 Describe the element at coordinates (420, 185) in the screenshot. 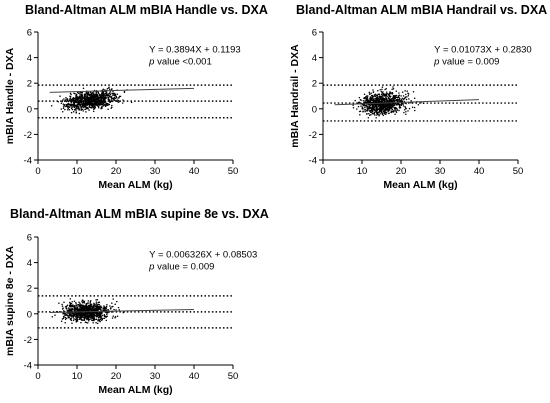

I see `x-axis-label: Mean ALM (kg)` at that location.